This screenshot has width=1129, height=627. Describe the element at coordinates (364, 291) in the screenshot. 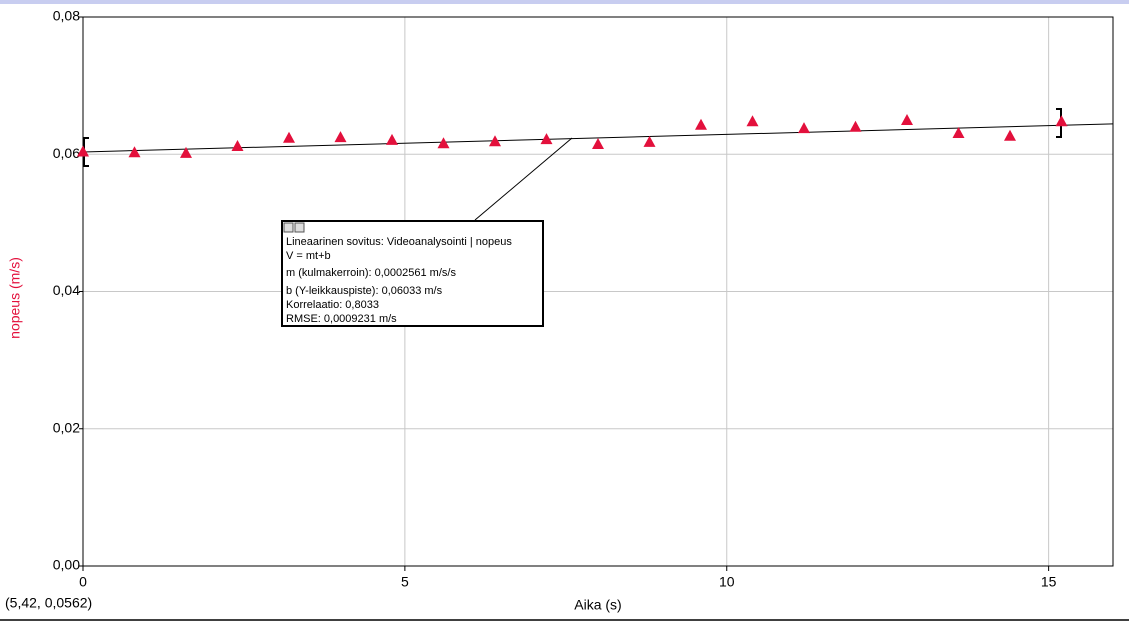

I see `fit-intercept: b (Y-leikkauspiste): 0,06033 m/s` at that location.